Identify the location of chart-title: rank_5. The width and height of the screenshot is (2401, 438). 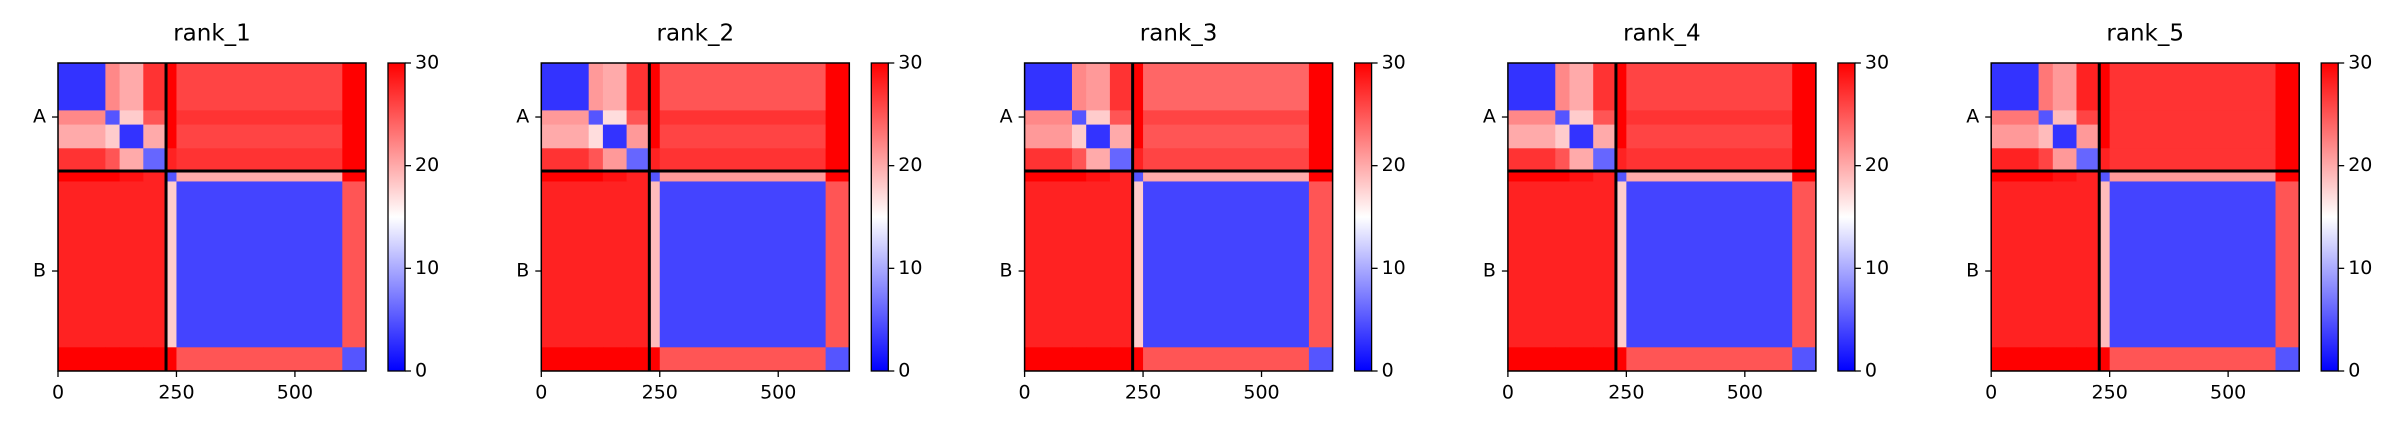
(2145, 34).